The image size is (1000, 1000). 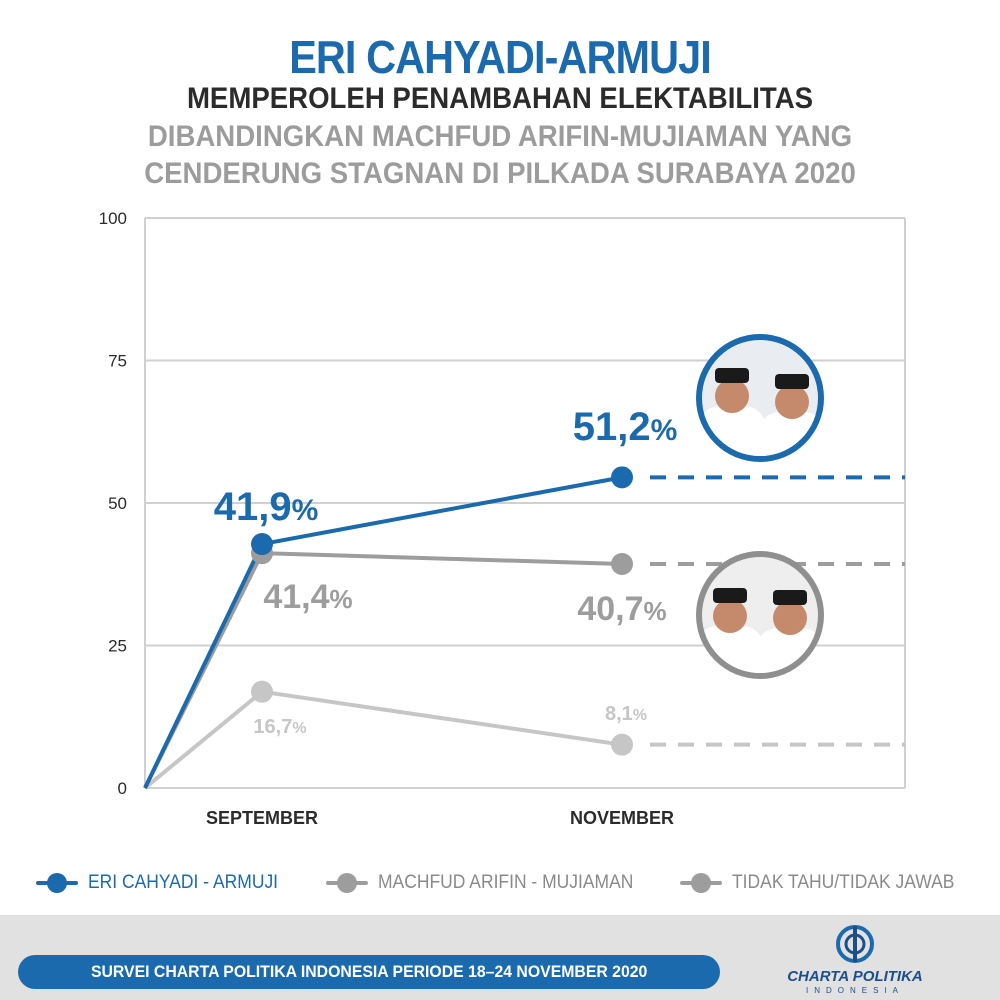 What do you see at coordinates (122, 788) in the screenshot?
I see `y-tick-label: 0` at bounding box center [122, 788].